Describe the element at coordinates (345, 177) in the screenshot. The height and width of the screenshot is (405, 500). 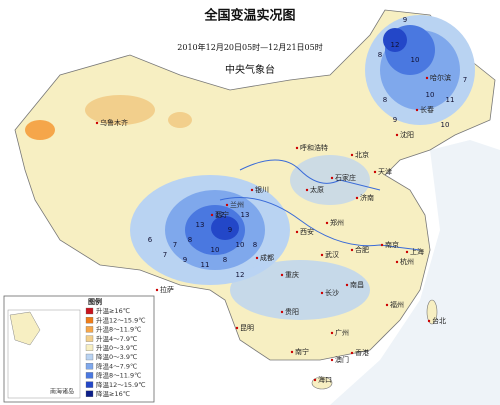
I see `city-name: 石家庄` at that location.